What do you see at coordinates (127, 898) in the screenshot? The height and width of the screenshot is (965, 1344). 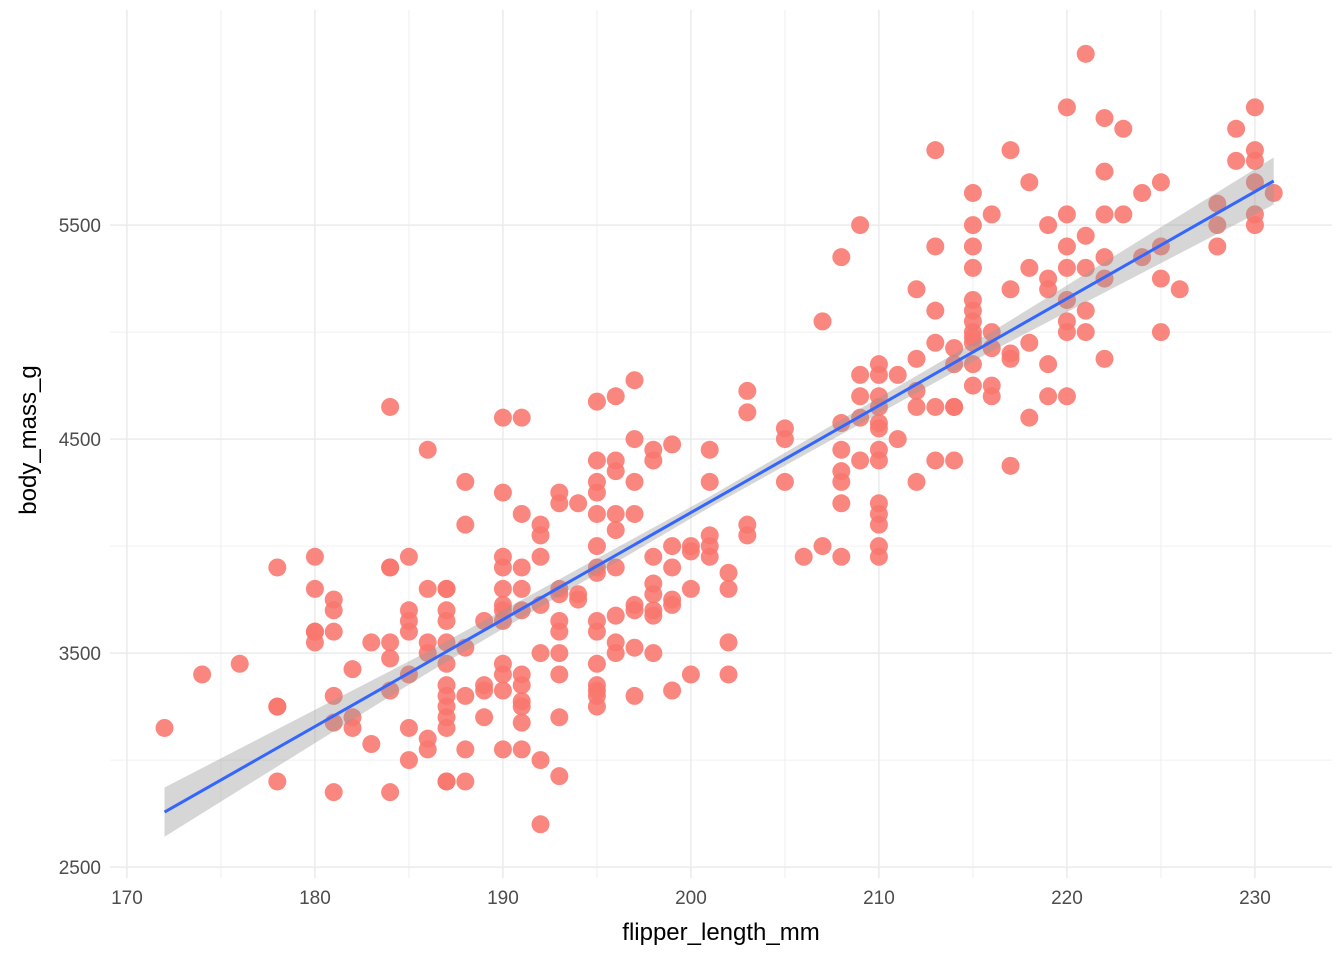 I see `x-tick-label: 170` at bounding box center [127, 898].